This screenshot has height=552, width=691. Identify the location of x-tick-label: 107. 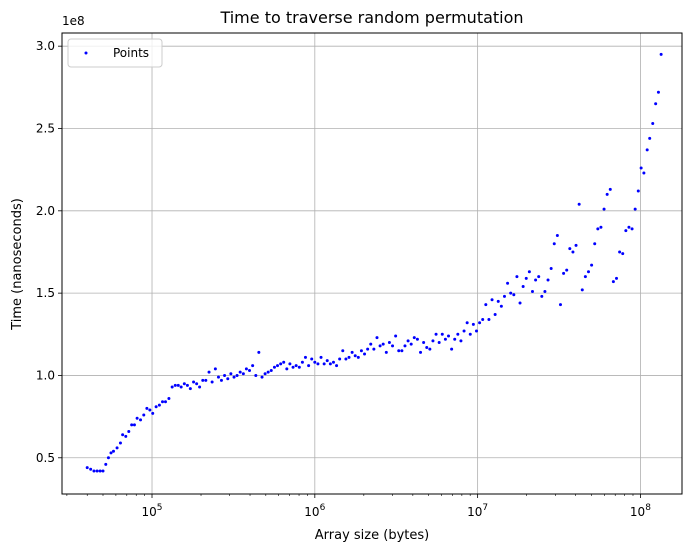
(477, 511).